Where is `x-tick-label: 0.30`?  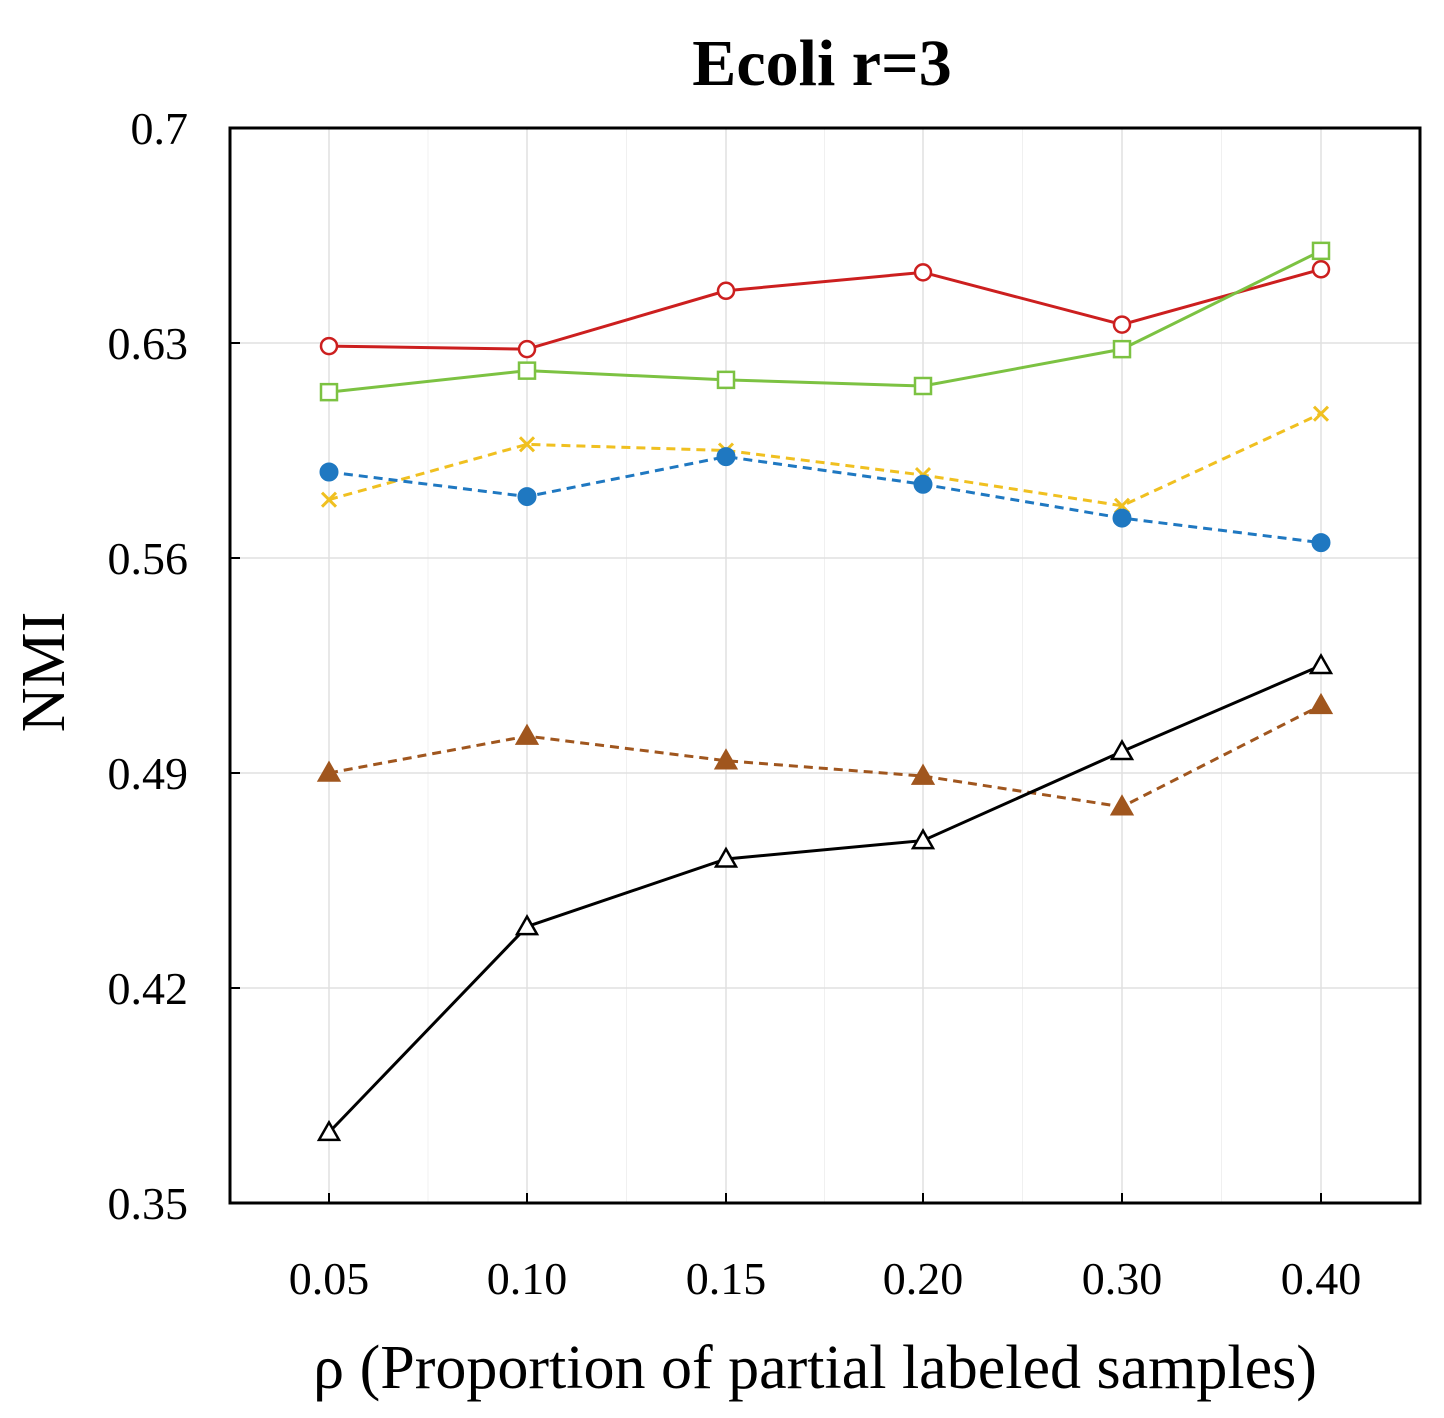
x-tick-label: 0.30 is located at coordinates (1122, 1278).